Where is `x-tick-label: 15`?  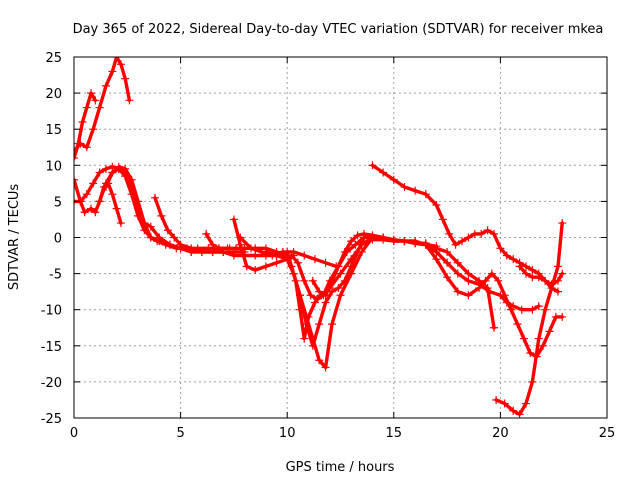
x-tick-label: 15 is located at coordinates (394, 433).